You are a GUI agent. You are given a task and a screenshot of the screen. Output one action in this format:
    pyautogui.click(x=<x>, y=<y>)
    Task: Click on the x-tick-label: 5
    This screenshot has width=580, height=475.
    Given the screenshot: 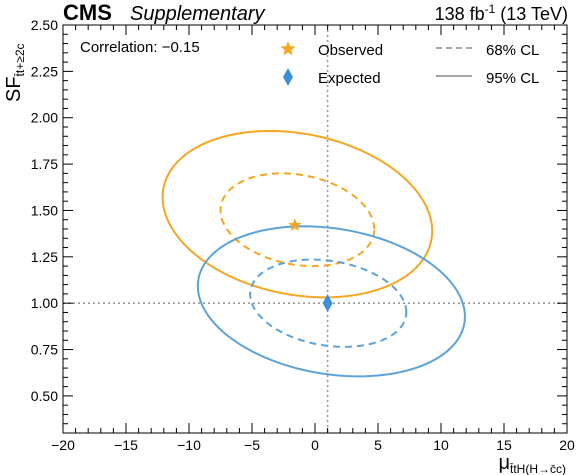 What is the action you would take?
    pyautogui.click(x=378, y=445)
    